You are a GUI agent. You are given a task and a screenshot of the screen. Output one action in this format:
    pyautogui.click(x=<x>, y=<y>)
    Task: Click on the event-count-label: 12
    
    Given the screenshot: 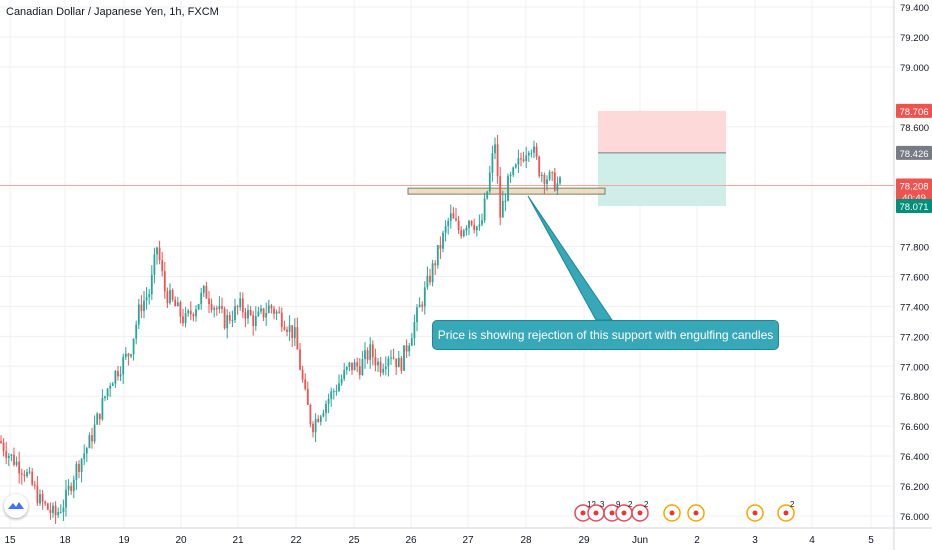 What is the action you would take?
    pyautogui.click(x=591, y=504)
    